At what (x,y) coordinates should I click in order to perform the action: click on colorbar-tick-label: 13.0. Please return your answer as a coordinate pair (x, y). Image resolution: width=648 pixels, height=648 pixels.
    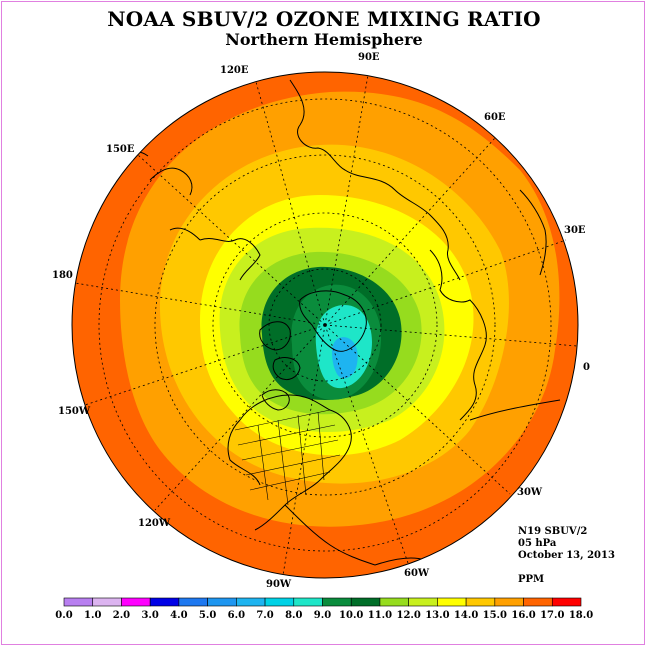
    Looking at the image, I should click on (437, 615).